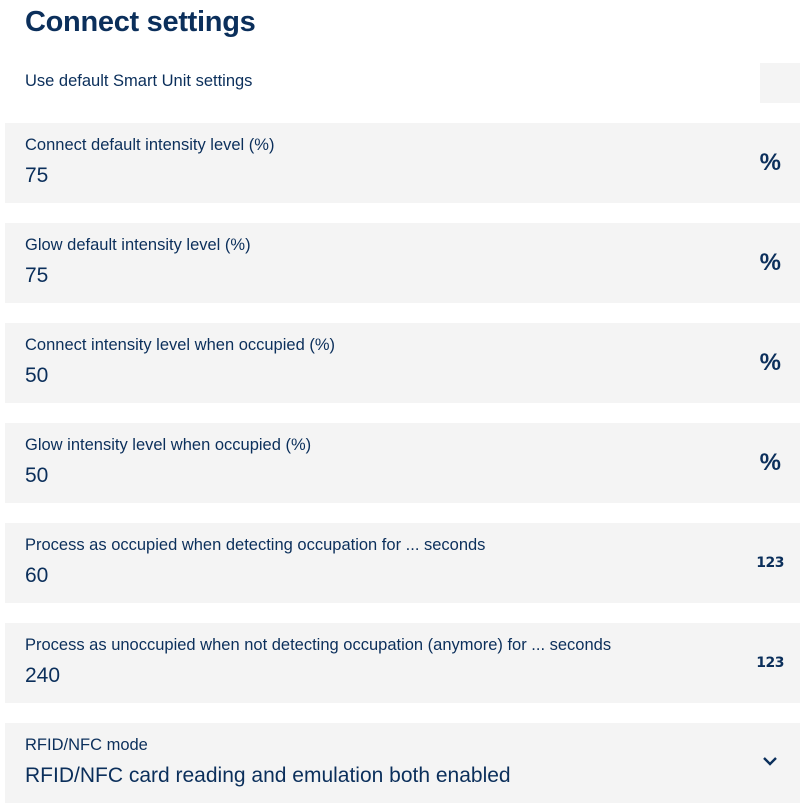  I want to click on field-label: Glow default intensity level (%), so click(138, 245).